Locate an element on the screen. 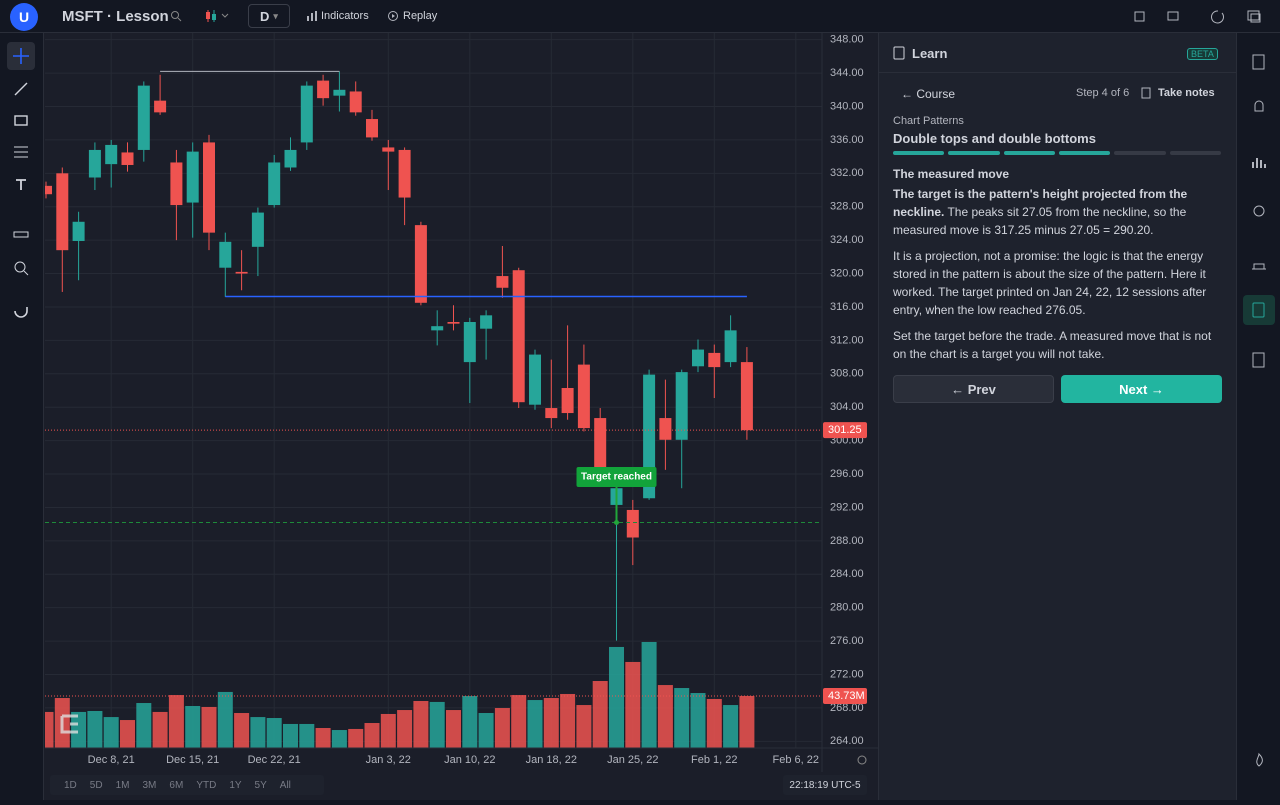 This screenshot has height=805, width=1280. annotation-box is located at coordinates (616, 477).